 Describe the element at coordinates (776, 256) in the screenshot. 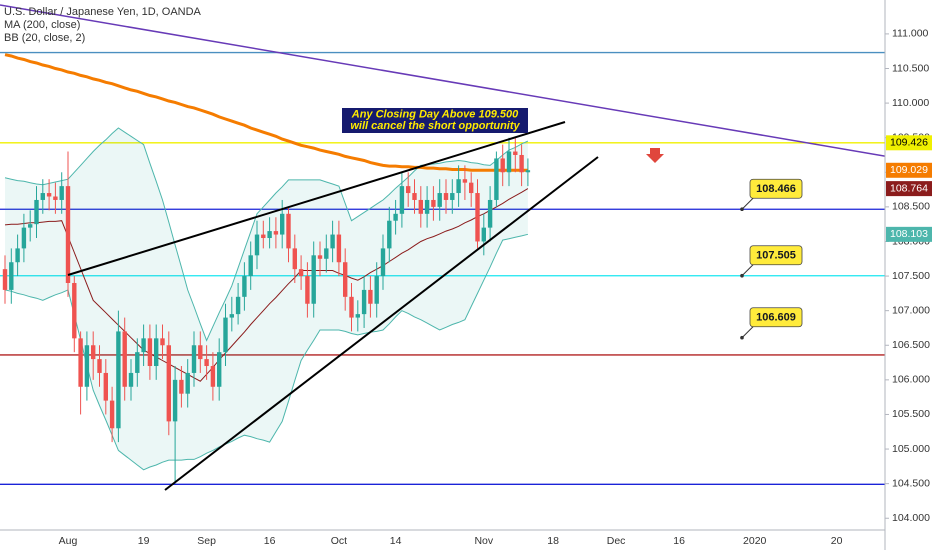

I see `callout-label: 107.505` at that location.